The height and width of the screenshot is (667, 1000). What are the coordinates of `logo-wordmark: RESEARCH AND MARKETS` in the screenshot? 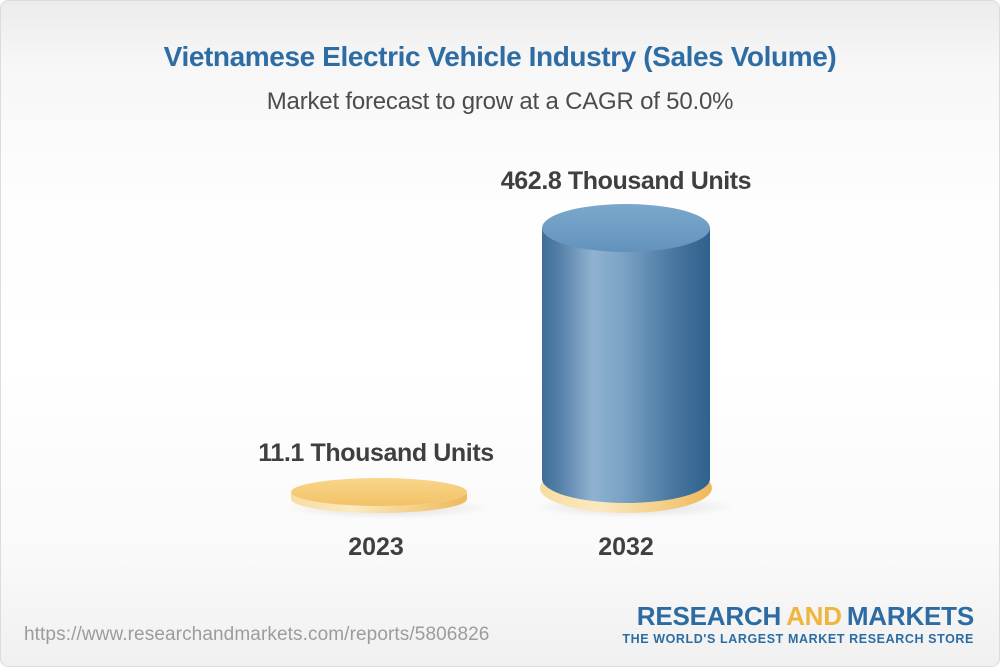 It's located at (798, 616).